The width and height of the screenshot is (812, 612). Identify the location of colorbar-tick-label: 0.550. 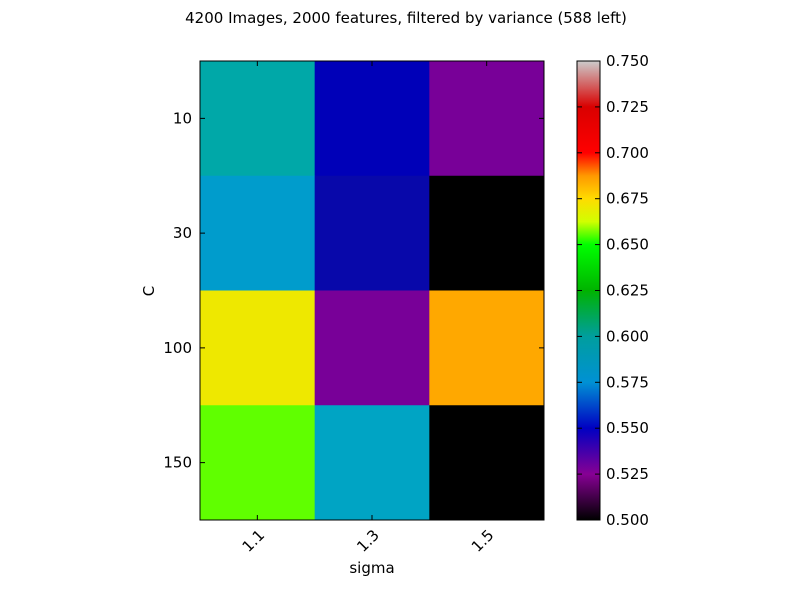
(627, 428).